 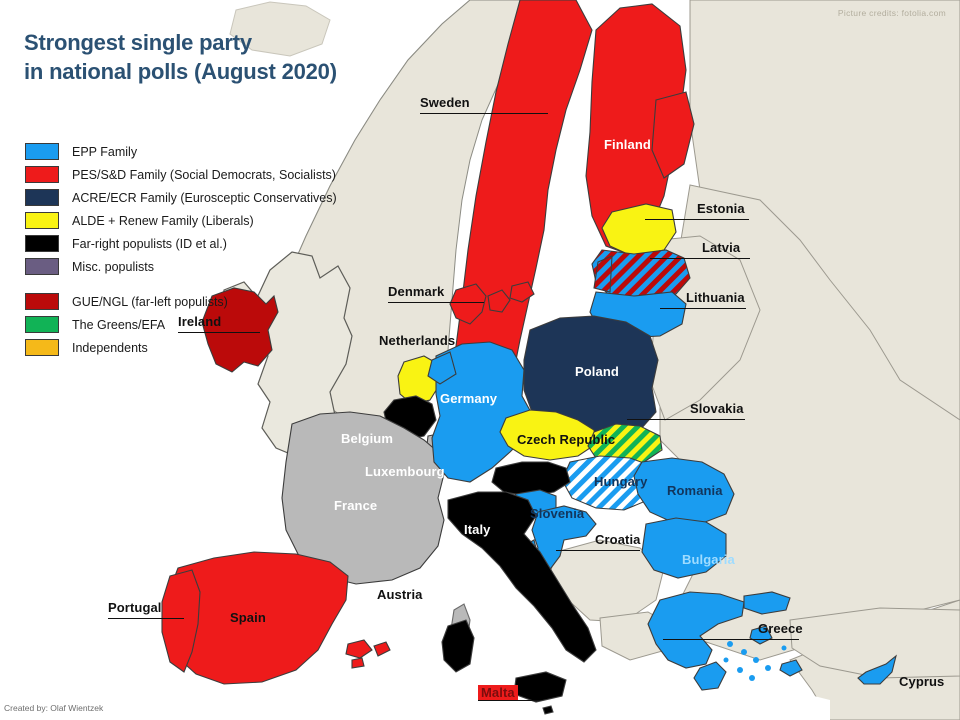 What do you see at coordinates (240, 330) in the screenshot?
I see `country-ireland` at bounding box center [240, 330].